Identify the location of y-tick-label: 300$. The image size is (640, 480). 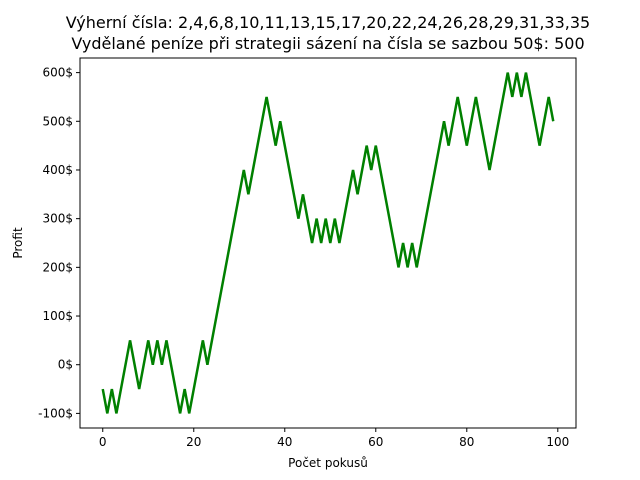
(57, 219).